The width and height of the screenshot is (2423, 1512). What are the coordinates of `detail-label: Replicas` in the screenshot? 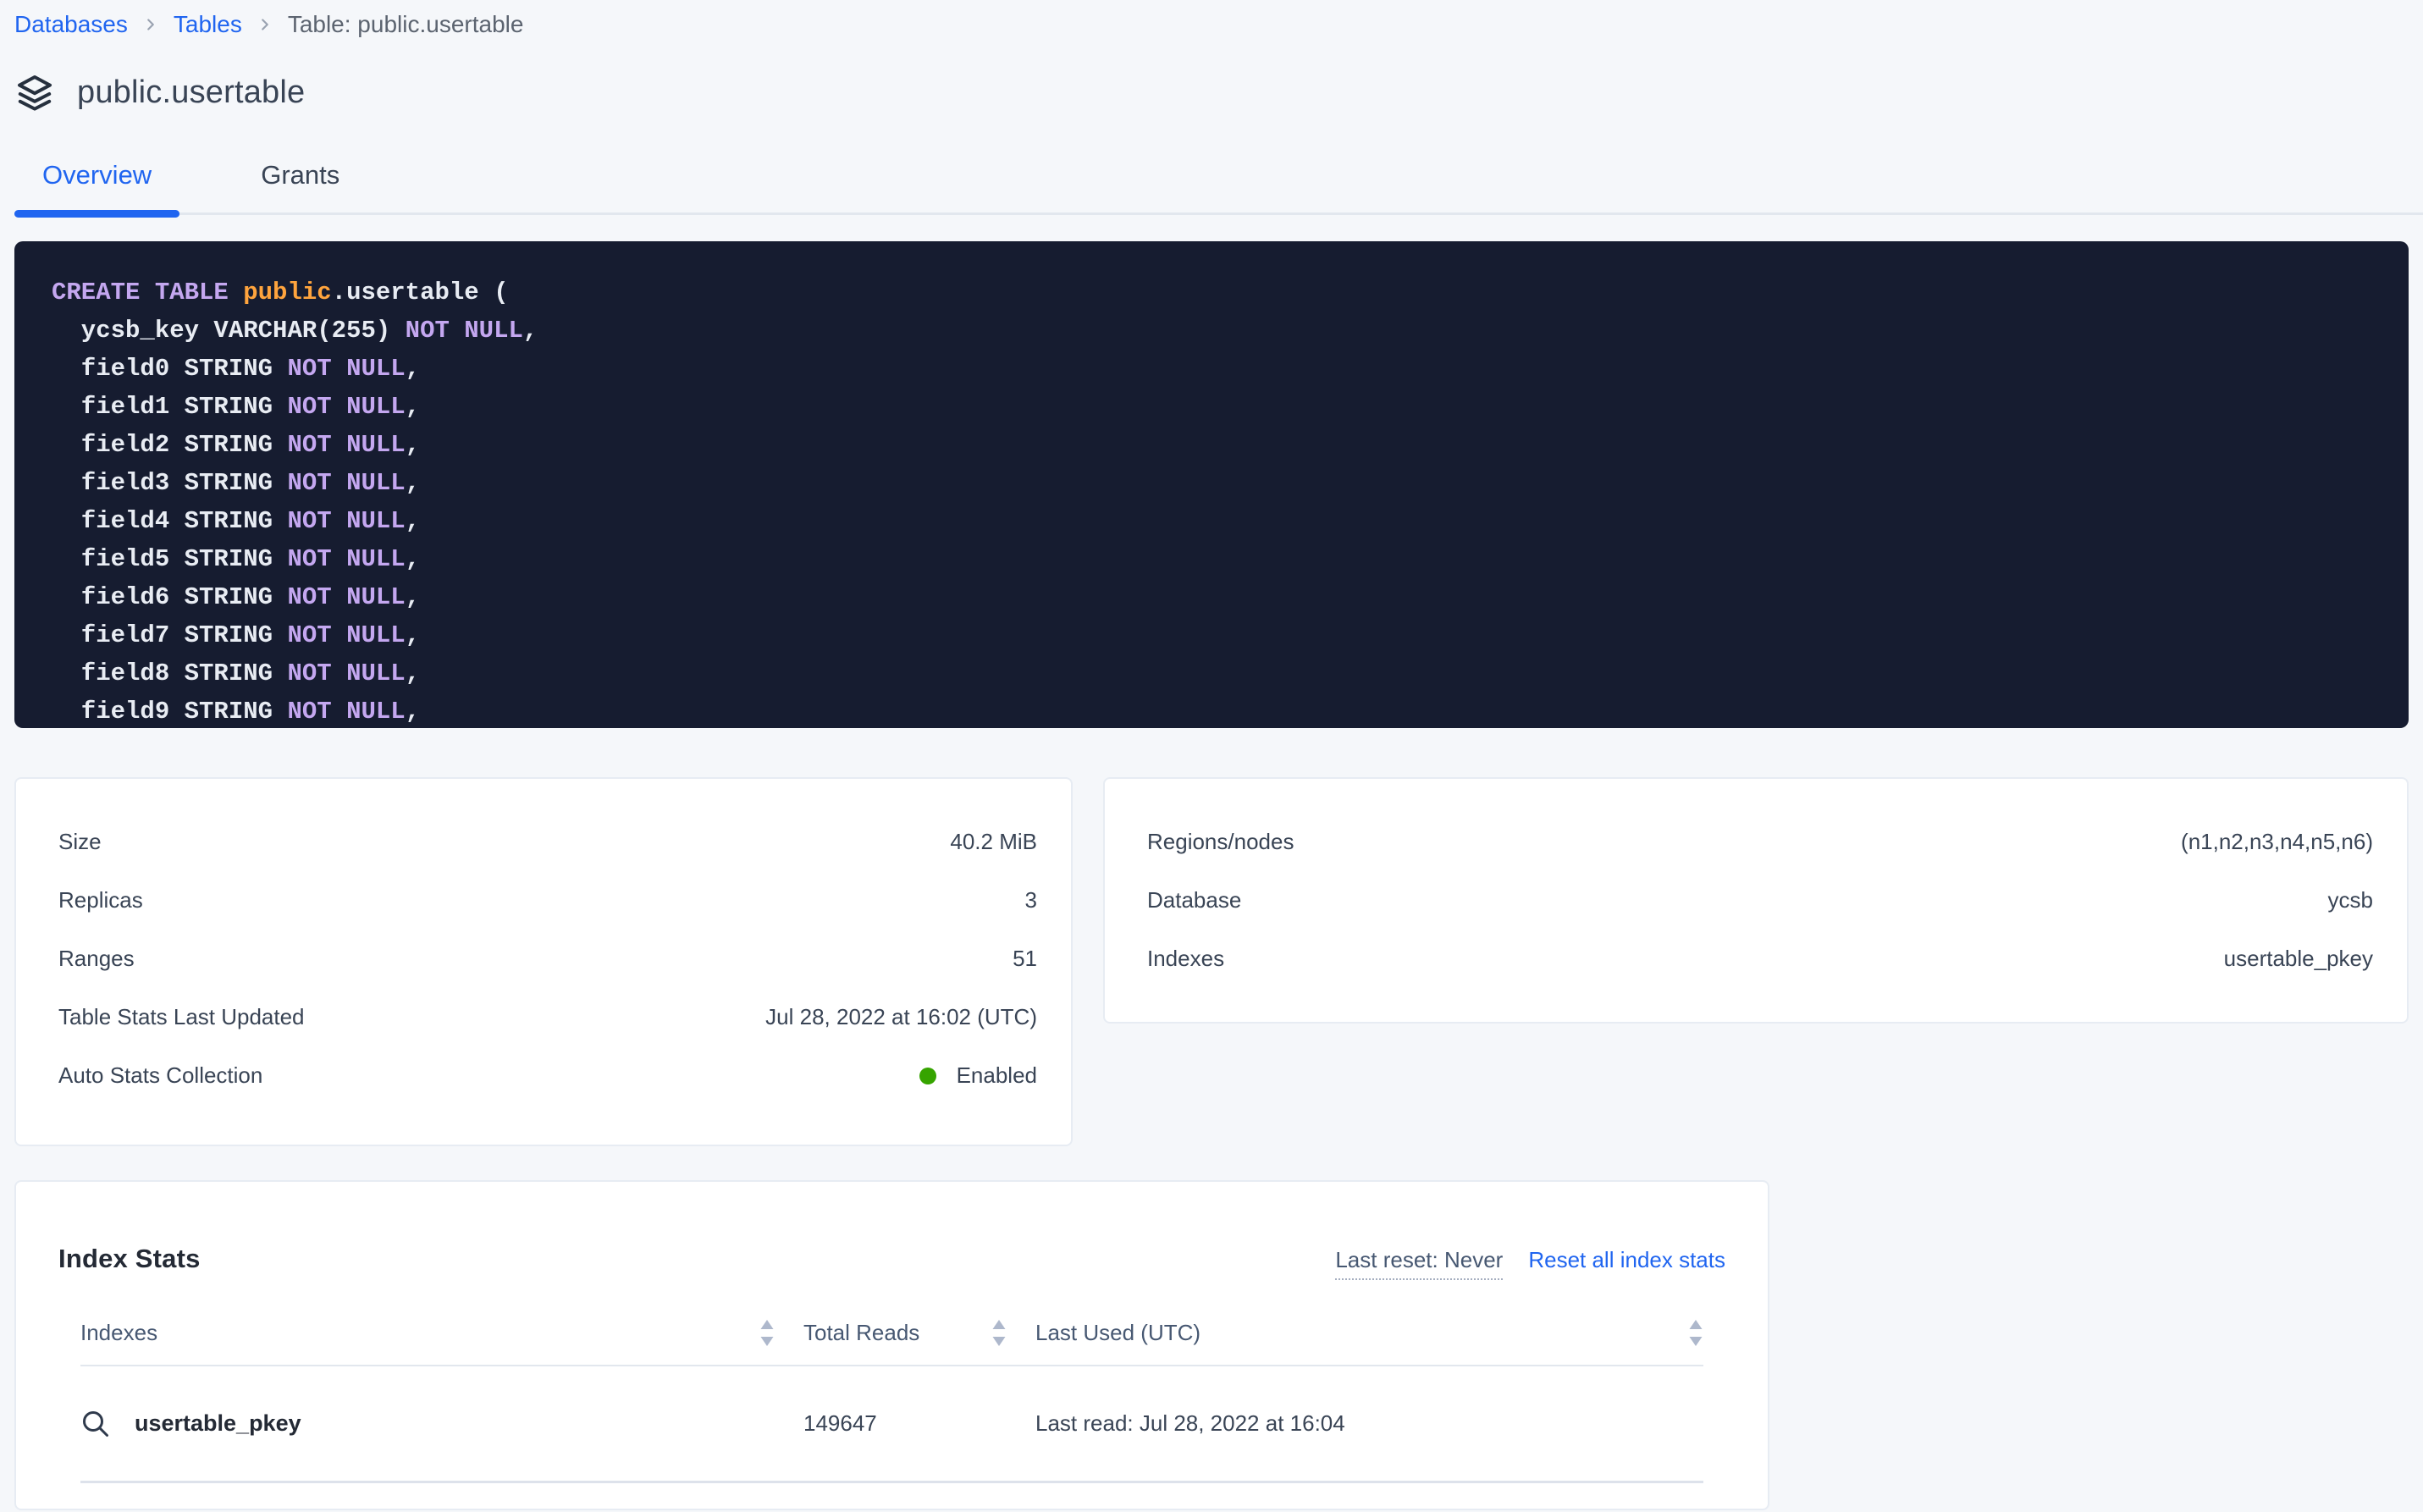 It's located at (100, 900).